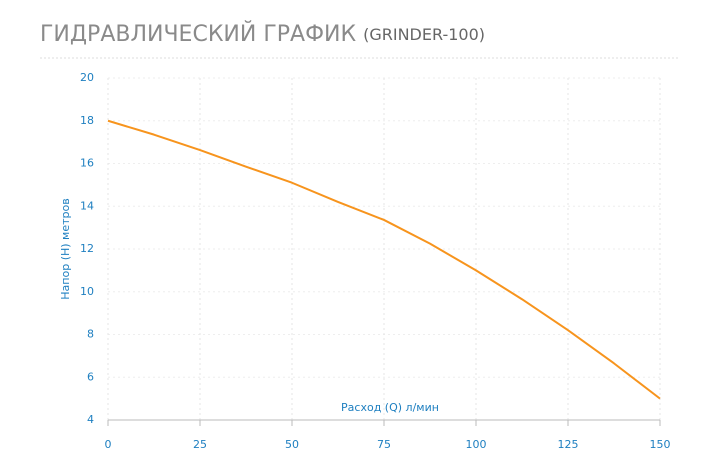 The width and height of the screenshot is (714, 476). Describe the element at coordinates (87, 248) in the screenshot. I see `y-tick-label: 12` at that location.